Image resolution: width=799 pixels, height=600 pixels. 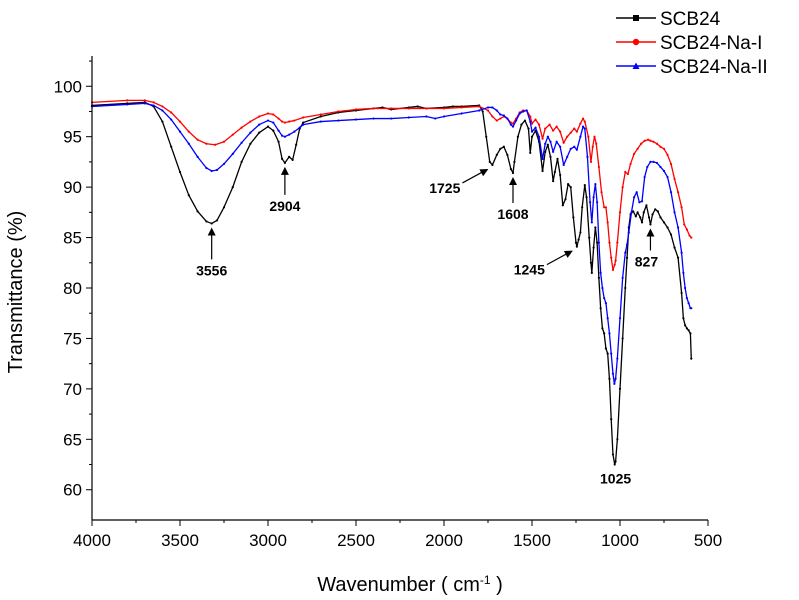 I want to click on annotation-1025: 1025, so click(x=615, y=478).